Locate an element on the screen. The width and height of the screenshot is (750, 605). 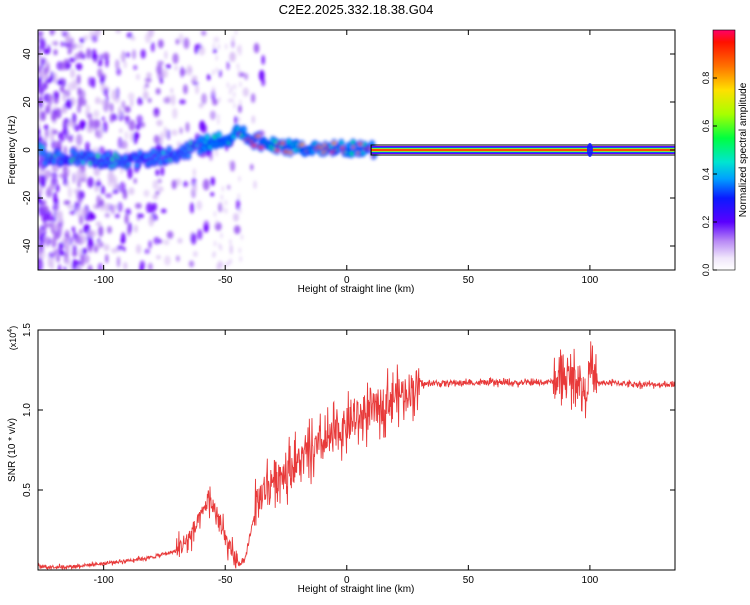
spectrogram-ridge-peak is located at coordinates (261, 147).